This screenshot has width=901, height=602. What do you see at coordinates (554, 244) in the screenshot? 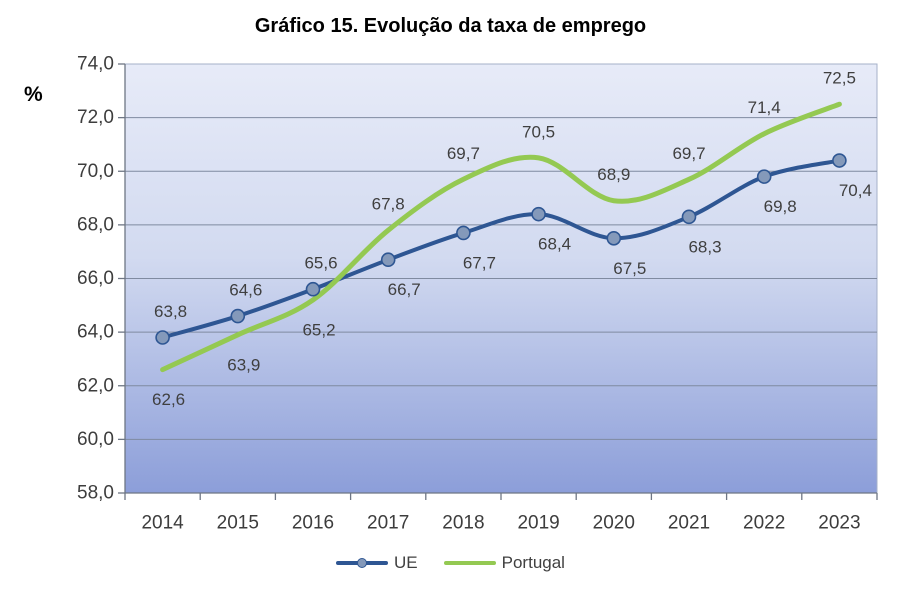
I see `data-label-ue: 68,4` at bounding box center [554, 244].